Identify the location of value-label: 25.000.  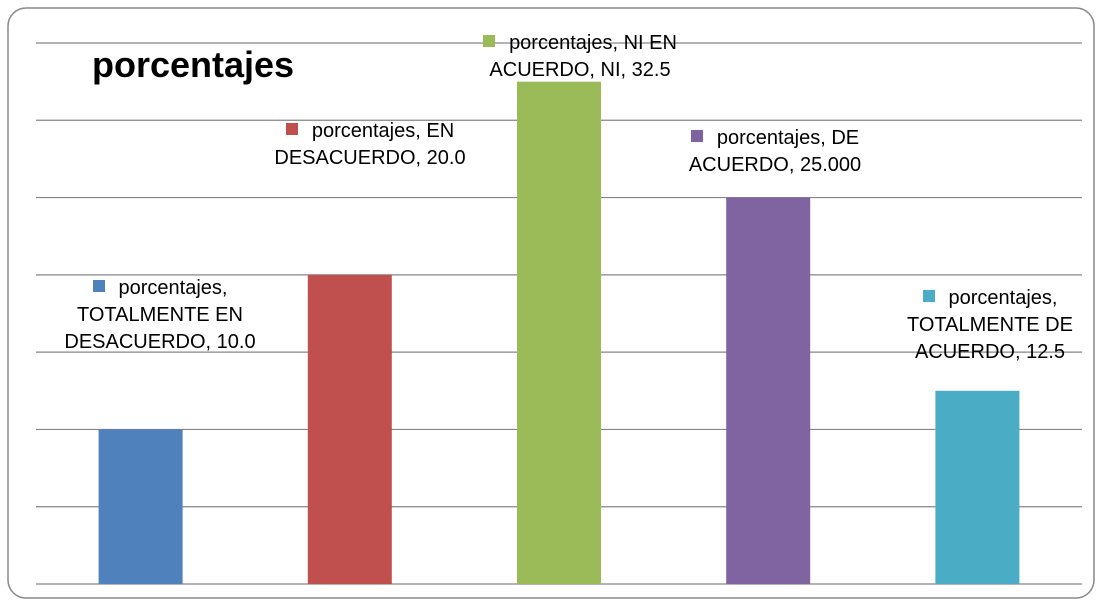
(830, 165).